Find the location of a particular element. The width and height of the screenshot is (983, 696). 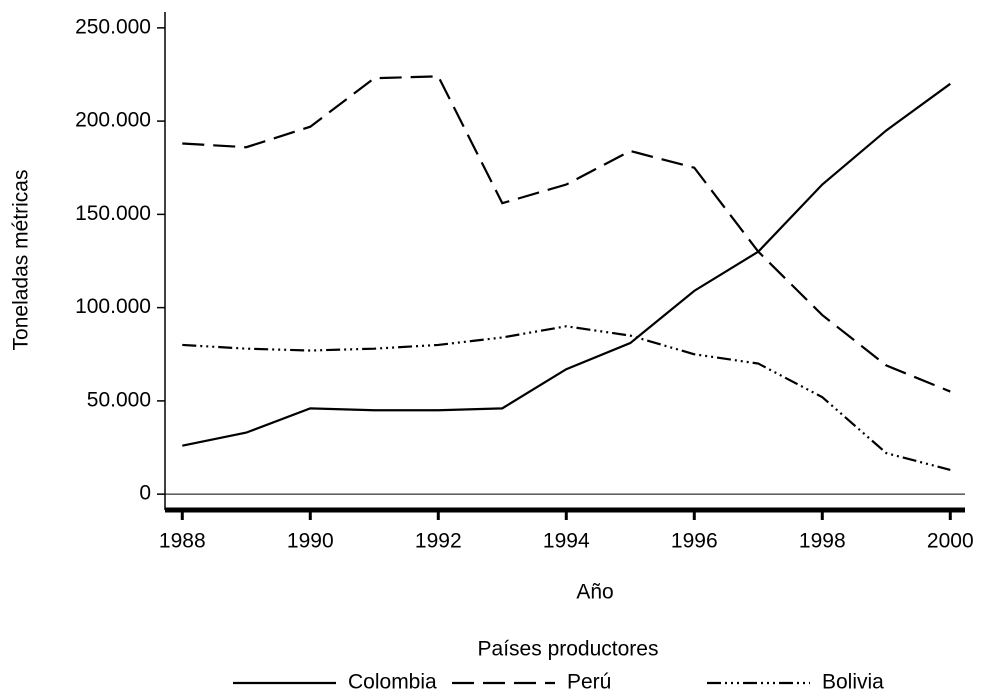

y-tick-label: 200.000 is located at coordinates (113, 120).